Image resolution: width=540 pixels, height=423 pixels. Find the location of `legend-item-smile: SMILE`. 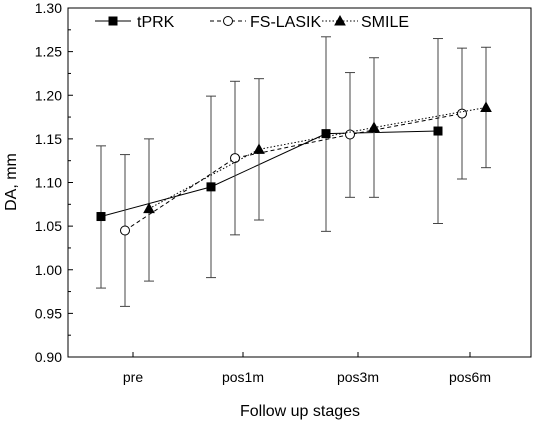

legend-item-smile: SMILE is located at coordinates (365, 22).